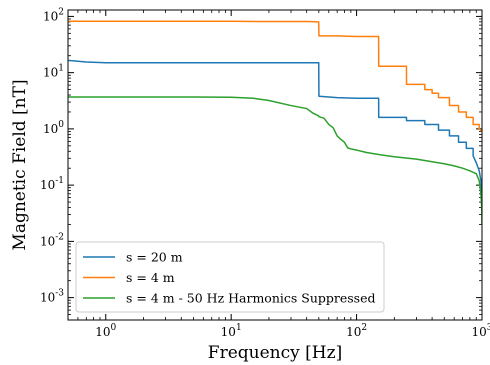 This screenshot has height=365, width=490. What do you see at coordinates (251, 298) in the screenshot?
I see `legend-label-3: s = 4 m - 50 Hz Harmonics Suppressed` at bounding box center [251, 298].